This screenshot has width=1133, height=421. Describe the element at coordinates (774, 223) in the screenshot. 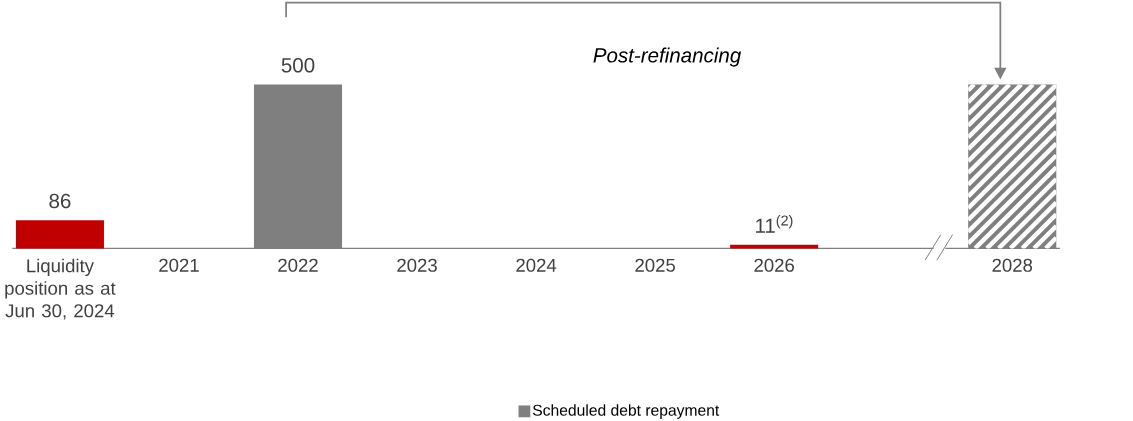

I see `data-label: 11$^{(2)}$` at that location.